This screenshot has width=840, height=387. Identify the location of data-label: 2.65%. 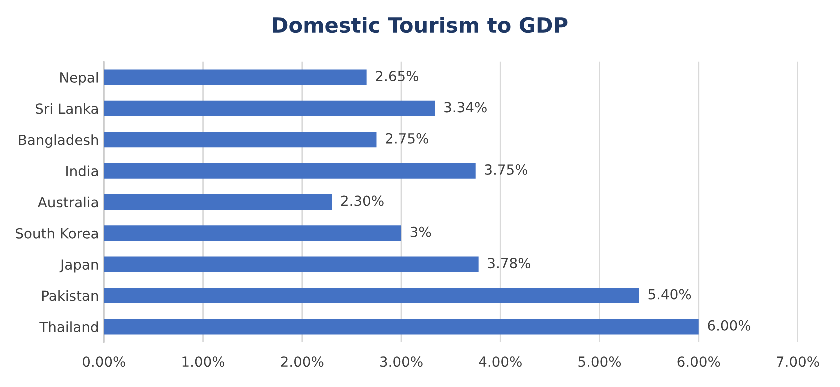
(397, 76).